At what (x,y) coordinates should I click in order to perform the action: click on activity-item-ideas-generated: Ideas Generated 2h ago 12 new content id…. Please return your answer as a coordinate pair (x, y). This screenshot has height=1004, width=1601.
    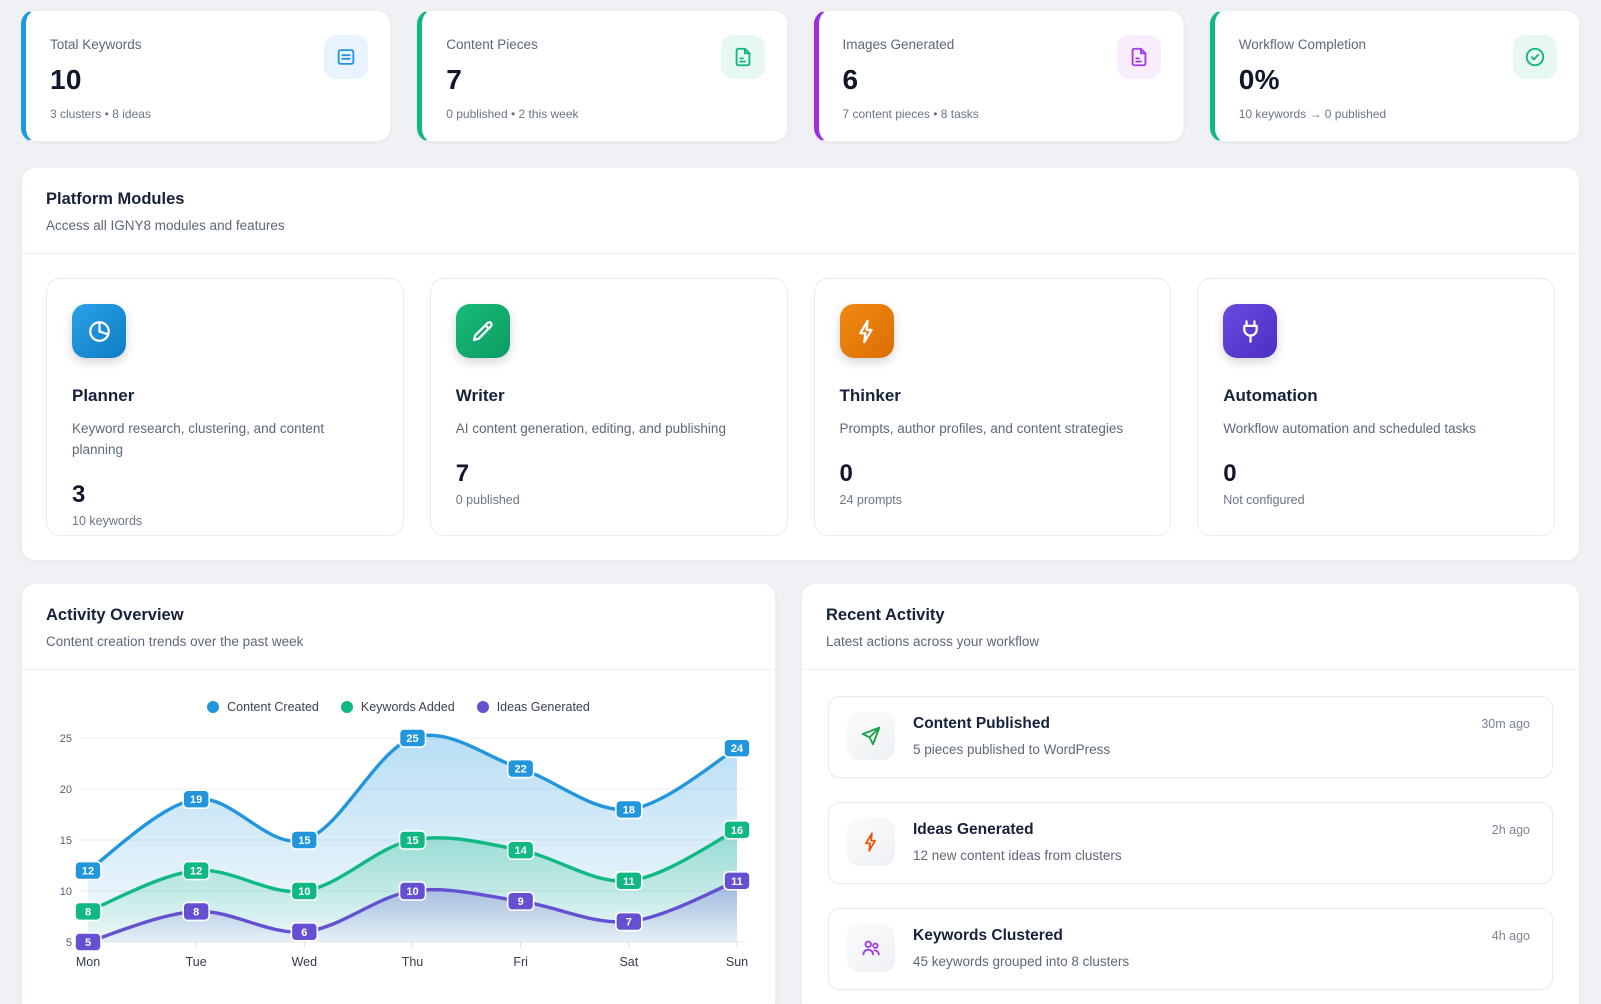
    Looking at the image, I should click on (1190, 843).